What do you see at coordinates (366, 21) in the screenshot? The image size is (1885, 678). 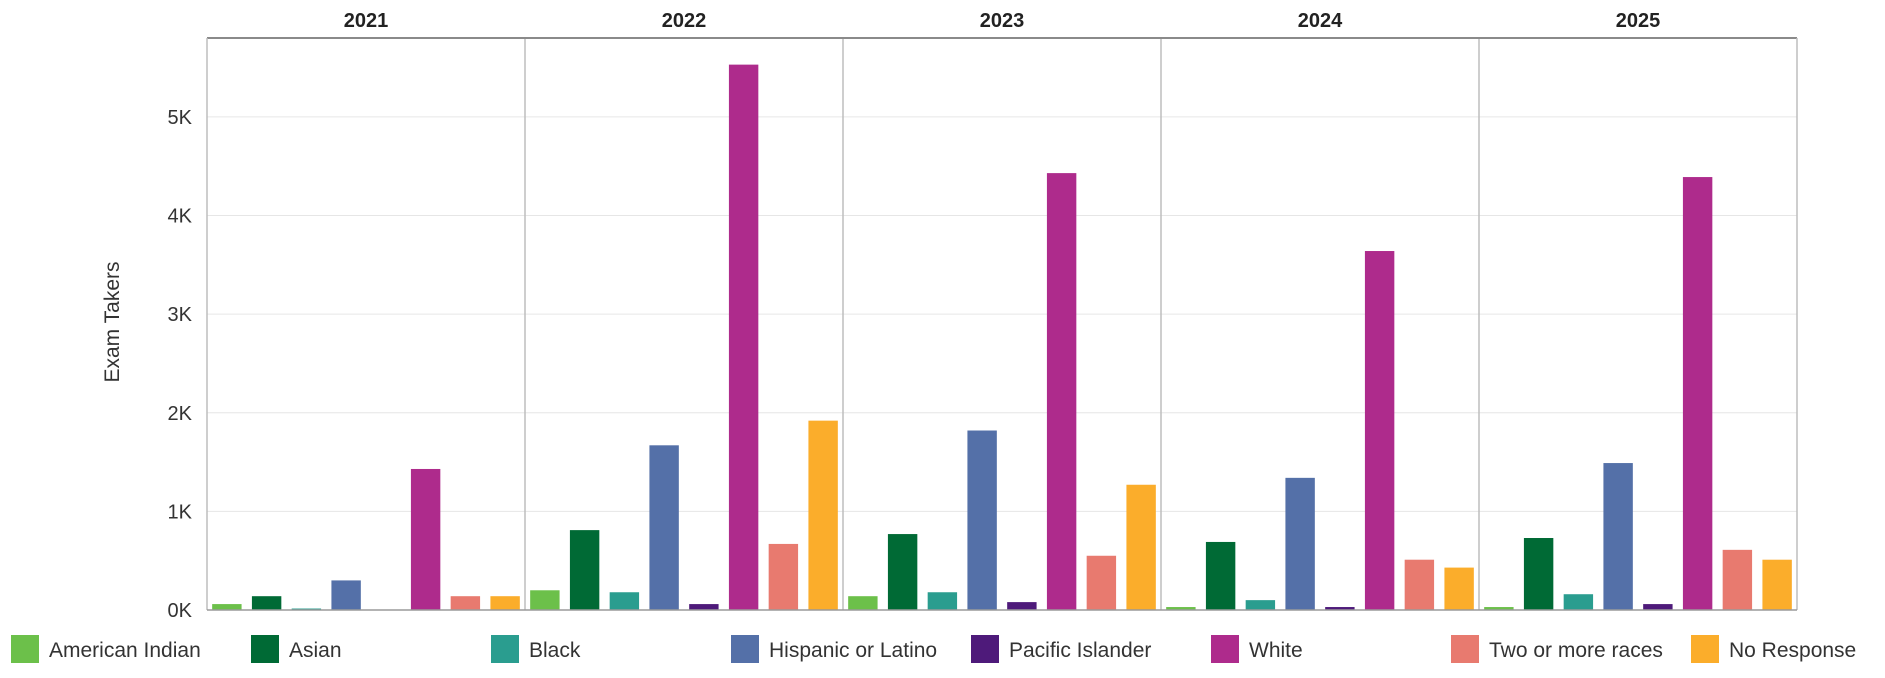 I see `panel-title: 2021` at bounding box center [366, 21].